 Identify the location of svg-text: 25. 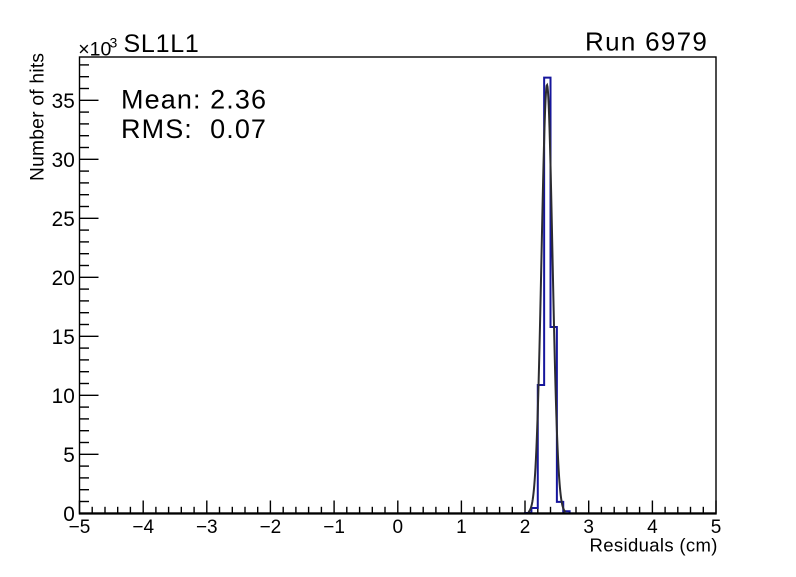
(63, 219).